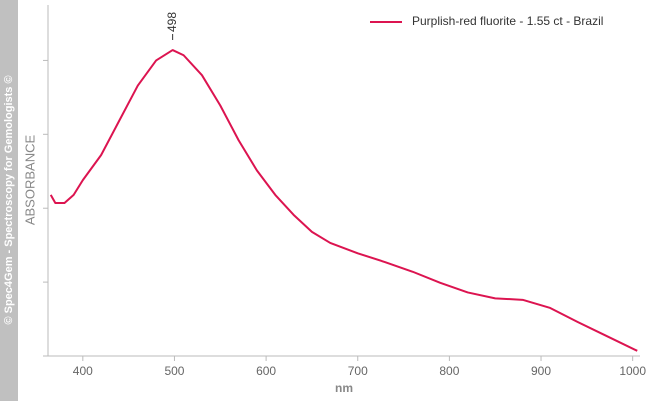  Describe the element at coordinates (344, 388) in the screenshot. I see `x-axis-label: nm` at that location.